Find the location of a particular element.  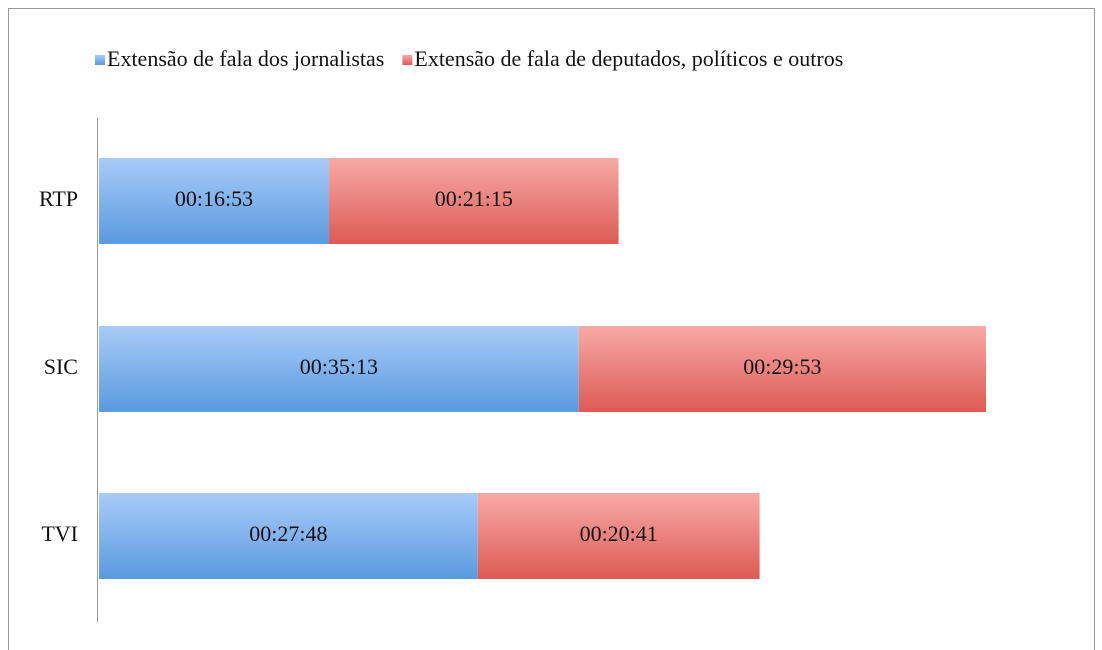

data-label: 00:21:15 is located at coordinates (474, 198).